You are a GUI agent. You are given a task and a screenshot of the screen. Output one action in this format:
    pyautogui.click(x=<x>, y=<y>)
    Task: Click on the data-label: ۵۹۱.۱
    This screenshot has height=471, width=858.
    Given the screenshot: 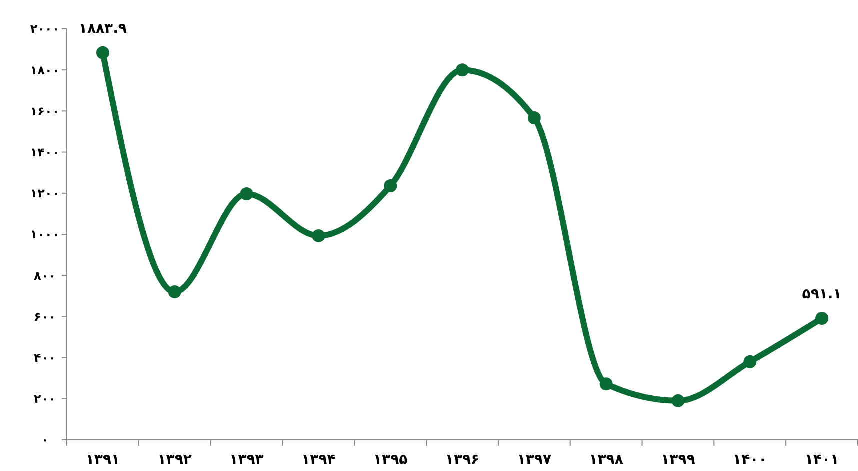 What is the action you would take?
    pyautogui.click(x=822, y=294)
    